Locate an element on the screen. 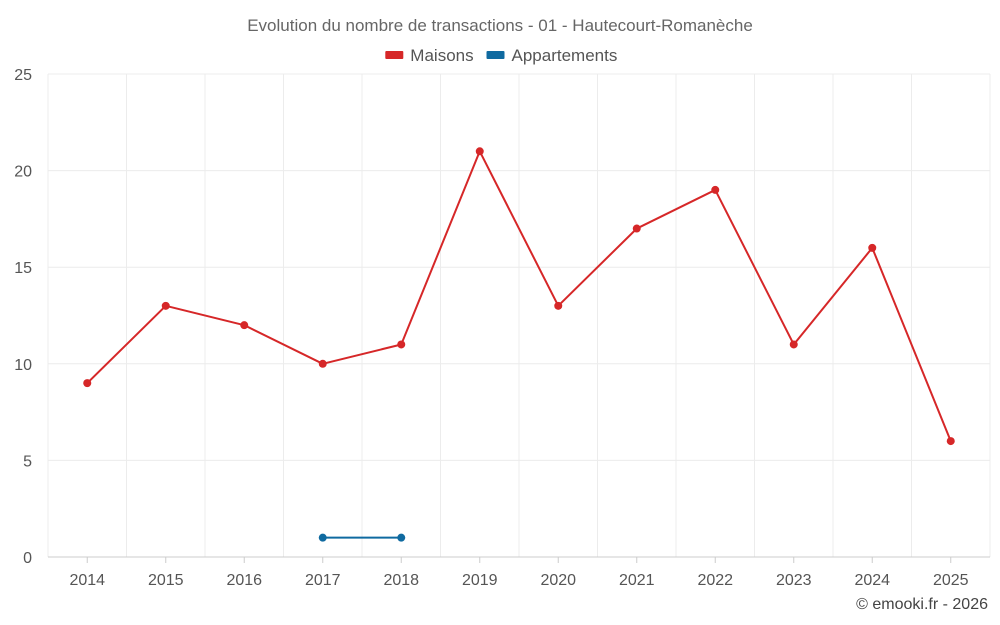  x-tick-label: 2014 is located at coordinates (87, 580).